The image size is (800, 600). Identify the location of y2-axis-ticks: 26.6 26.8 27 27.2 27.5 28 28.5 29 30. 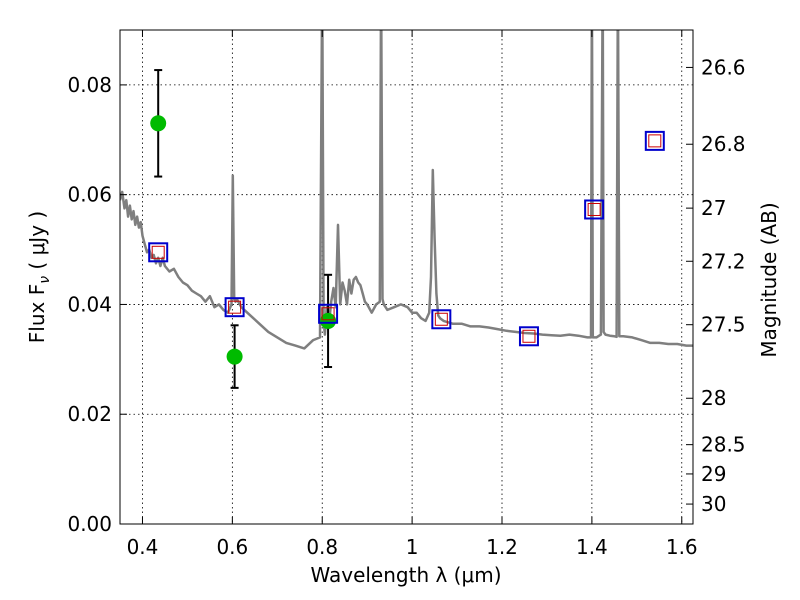
(716, 285).